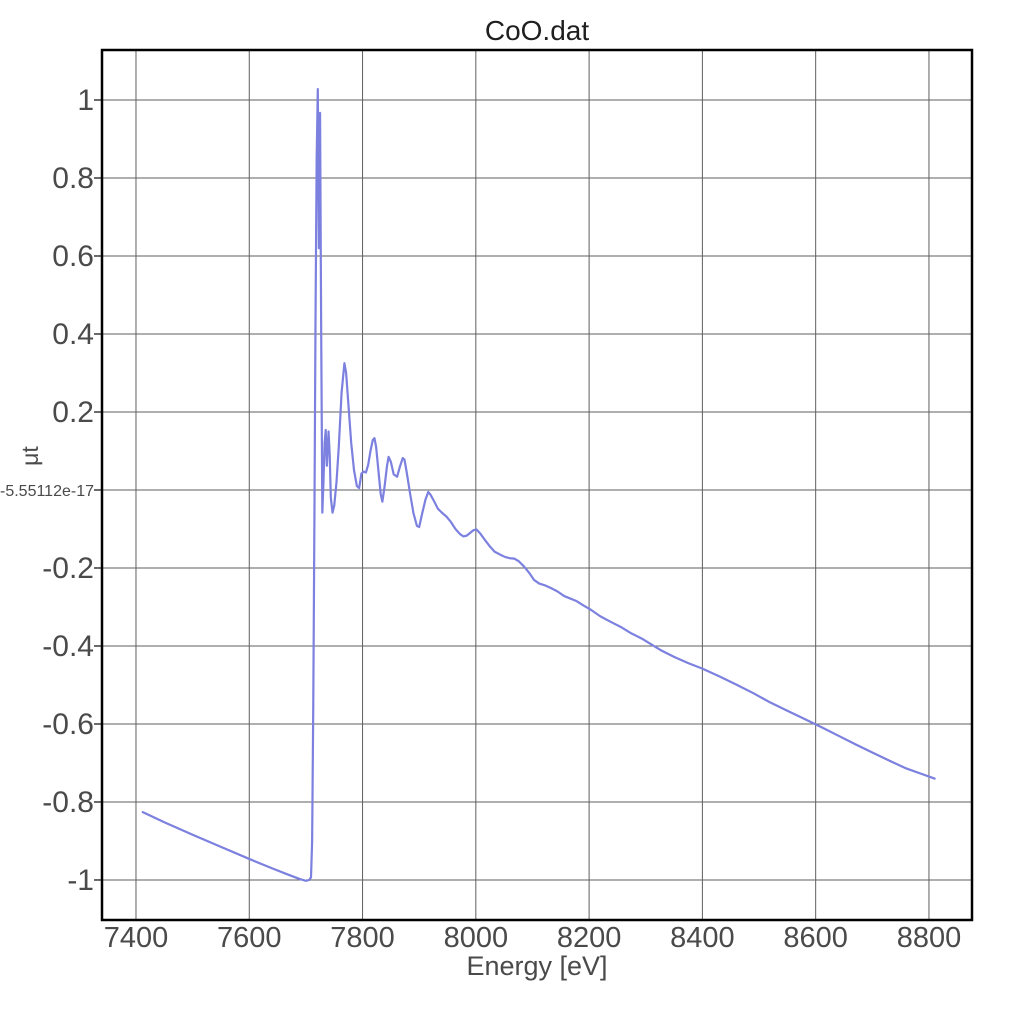  What do you see at coordinates (73, 412) in the screenshot?
I see `y-tick-label: 0.2` at bounding box center [73, 412].